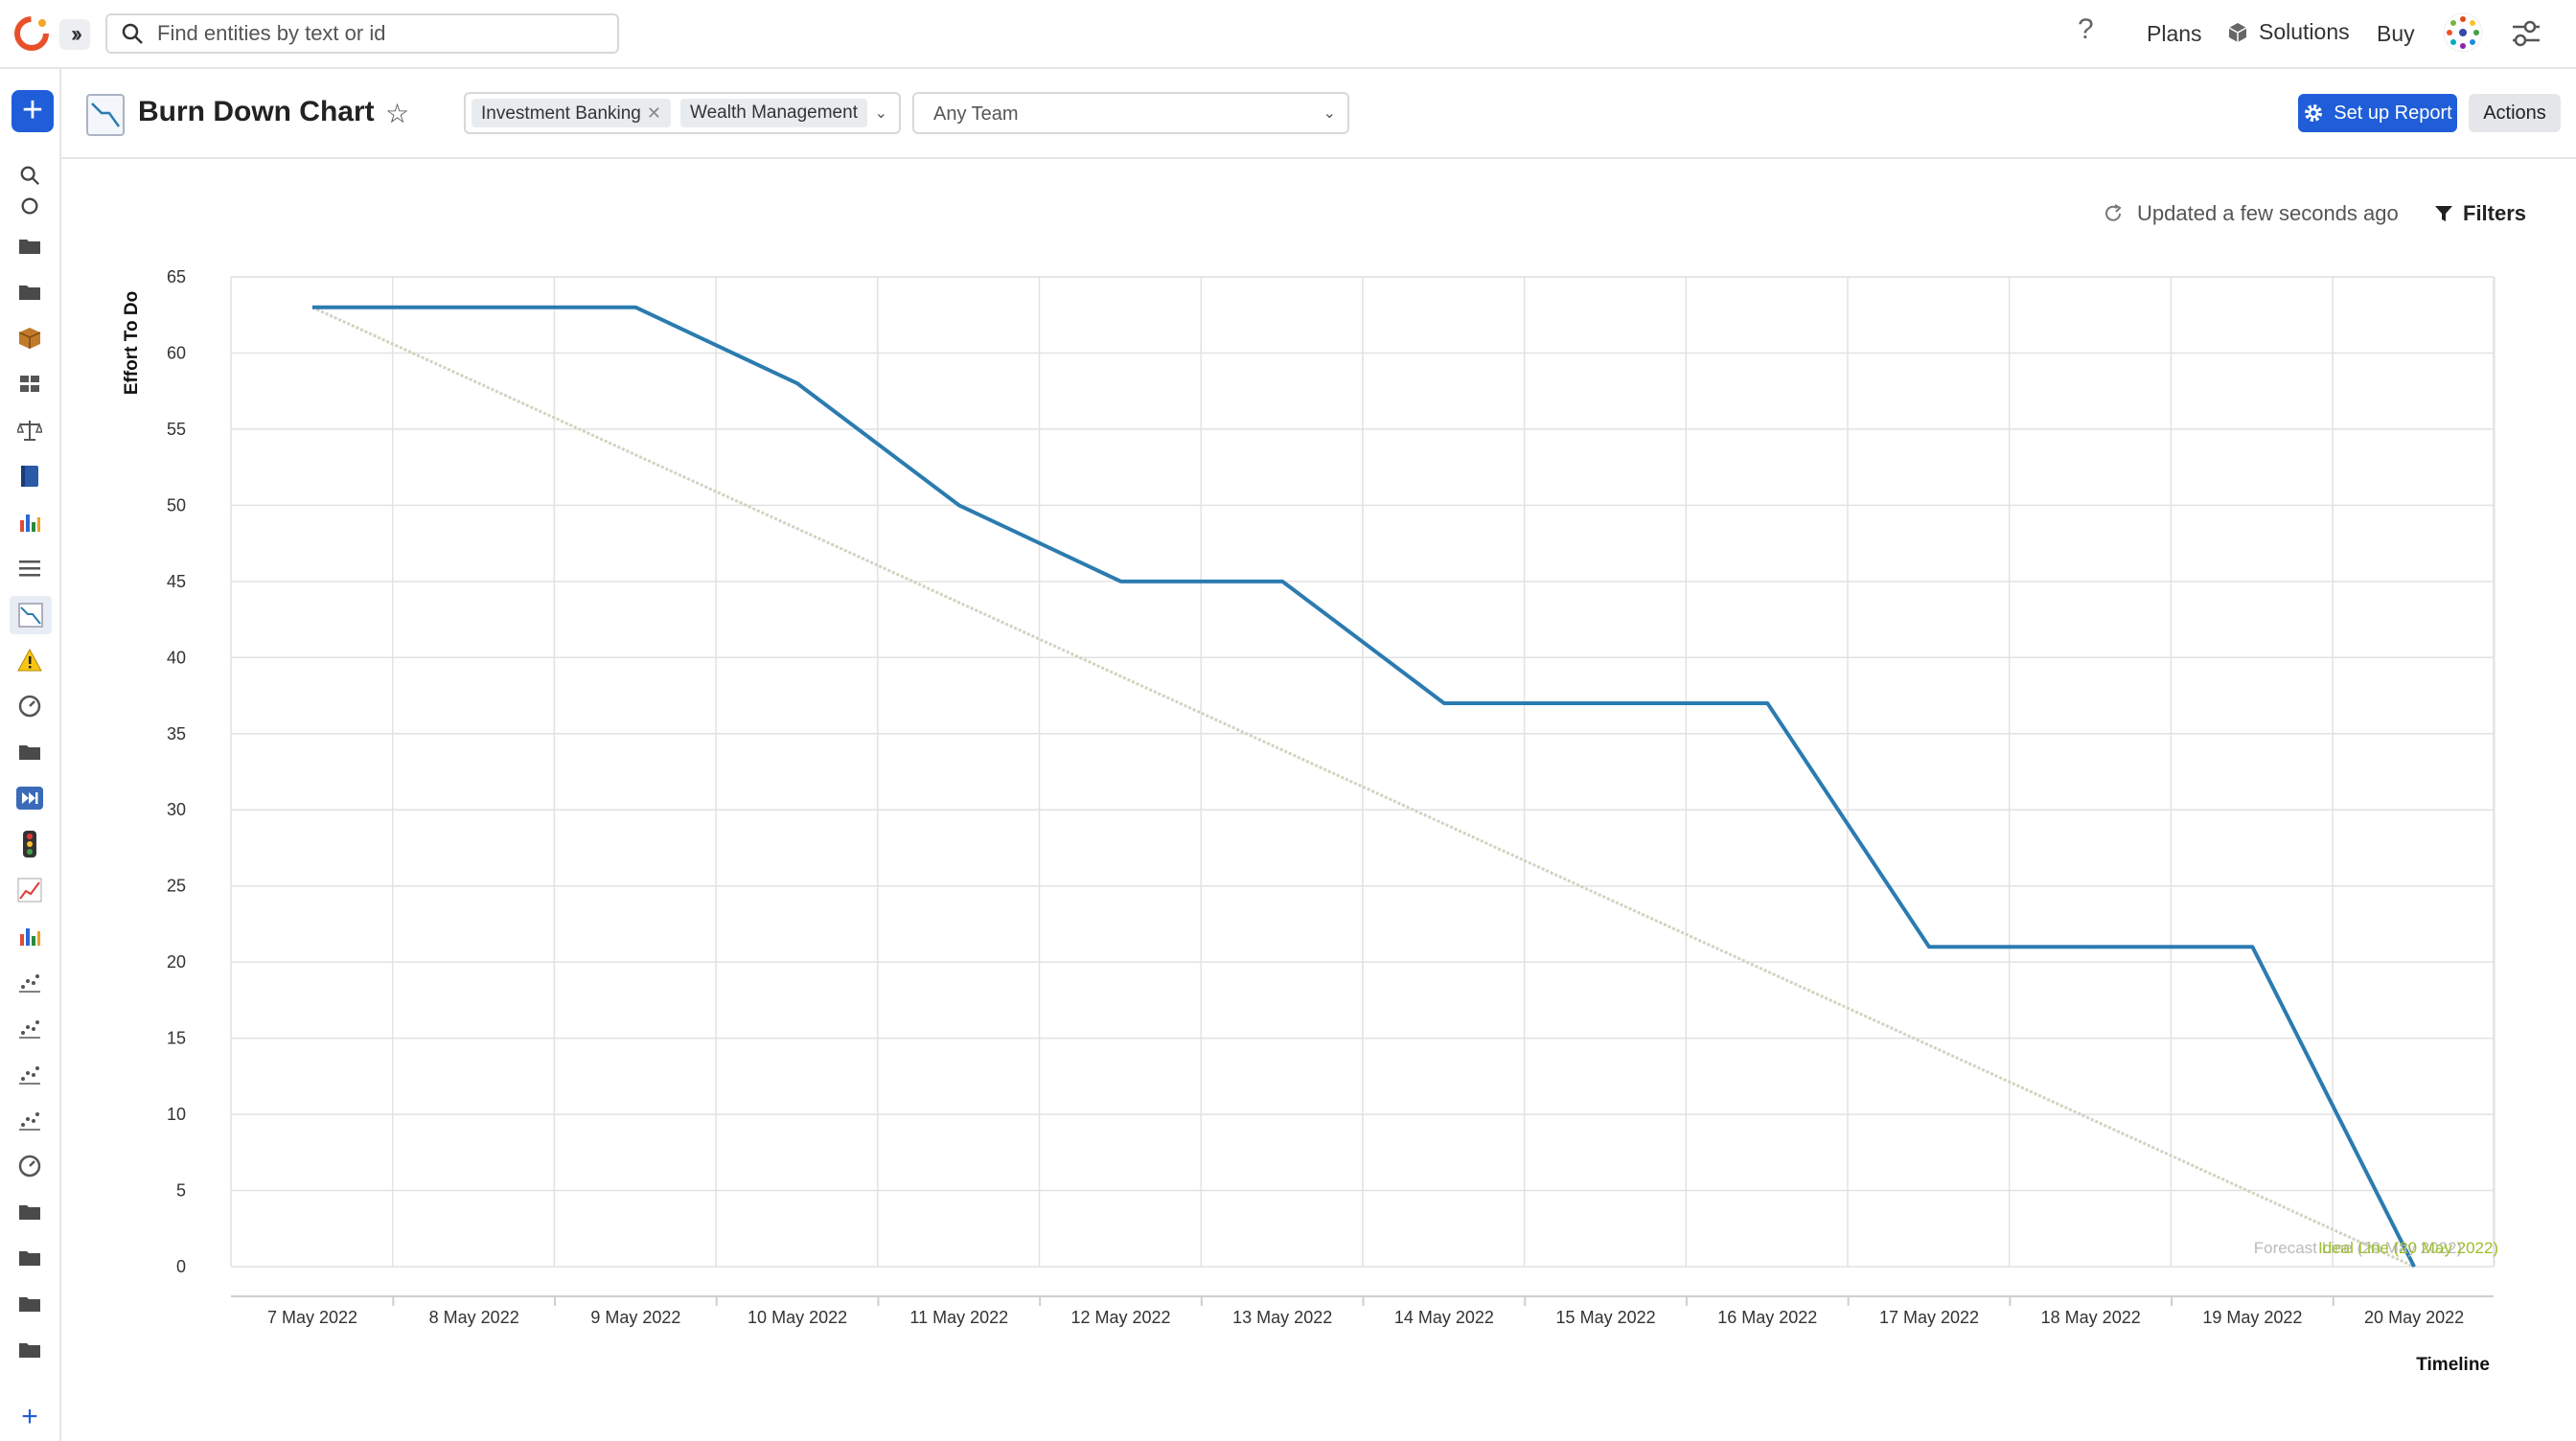 The image size is (2576, 1441). I want to click on nav-buy-link: Buy, so click(2396, 33).